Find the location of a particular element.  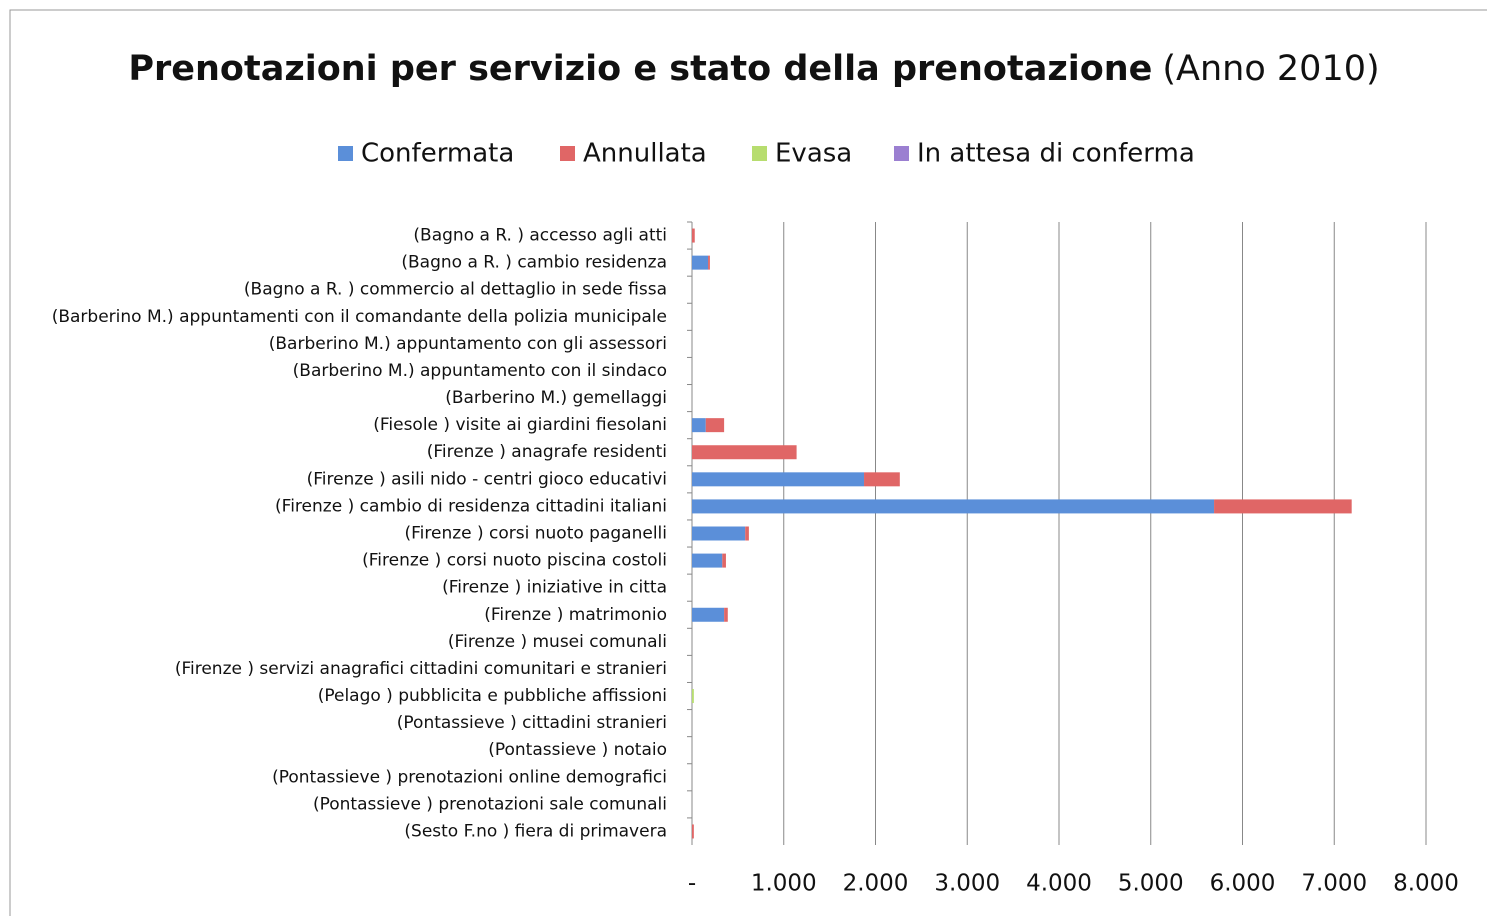

y-tick-label: (Firenze ) musei comunali is located at coordinates (557, 642).